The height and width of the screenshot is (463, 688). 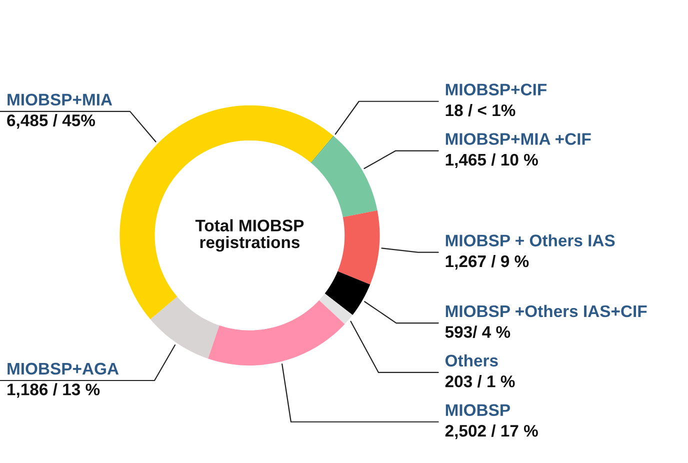 What do you see at coordinates (492, 160) in the screenshot?
I see `data-label: 1,465 / 10 %` at bounding box center [492, 160].